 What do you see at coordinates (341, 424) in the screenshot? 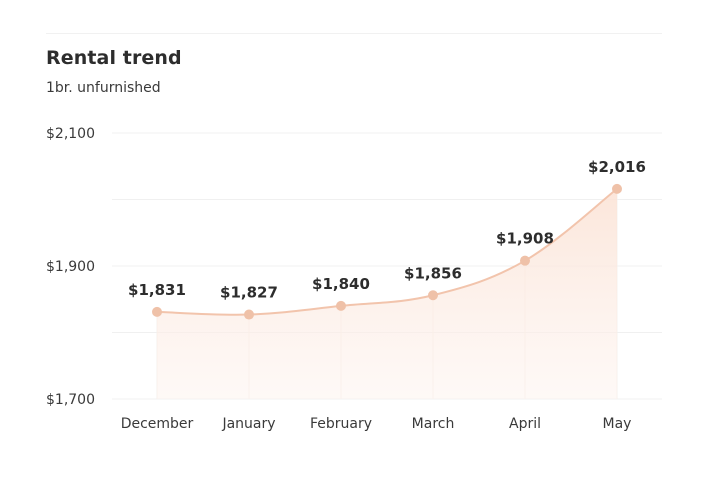
I see `x-tick-label-february: February` at bounding box center [341, 424].